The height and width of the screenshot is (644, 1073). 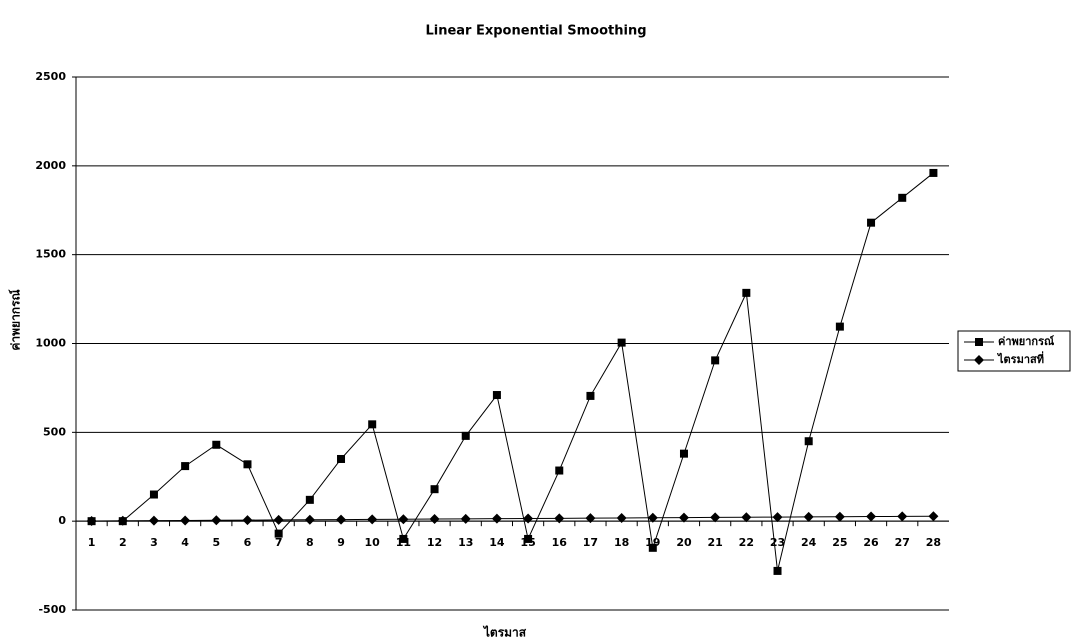 I want to click on x-tick-label: 4, so click(x=185, y=542).